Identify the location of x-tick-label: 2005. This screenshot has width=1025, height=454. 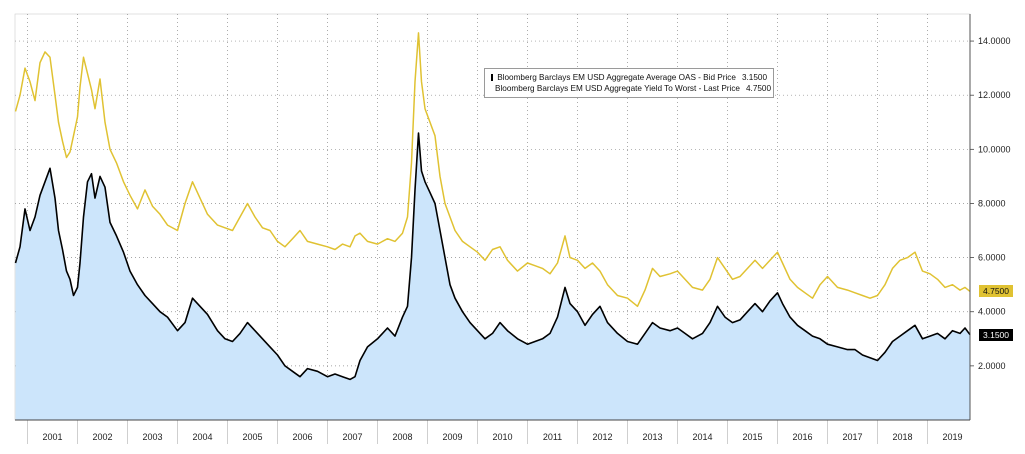
(252, 437).